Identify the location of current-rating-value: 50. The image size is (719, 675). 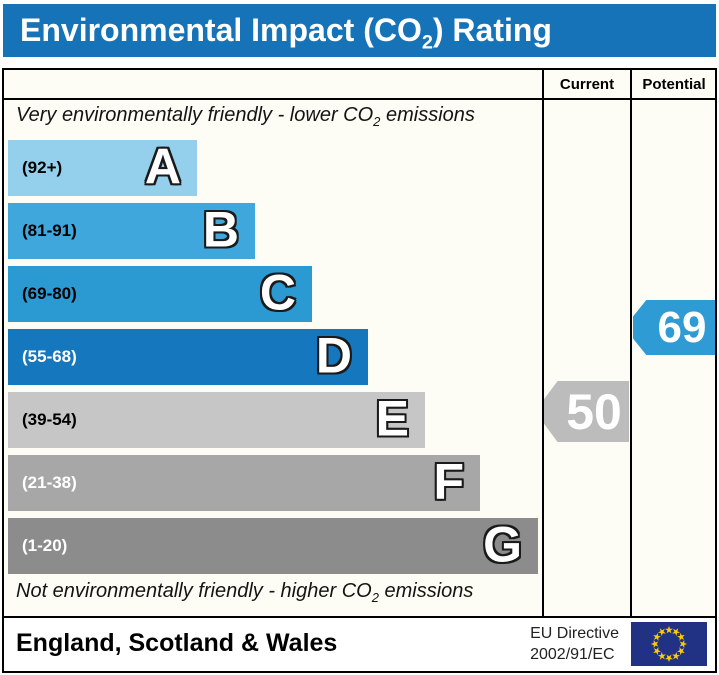
(594, 411).